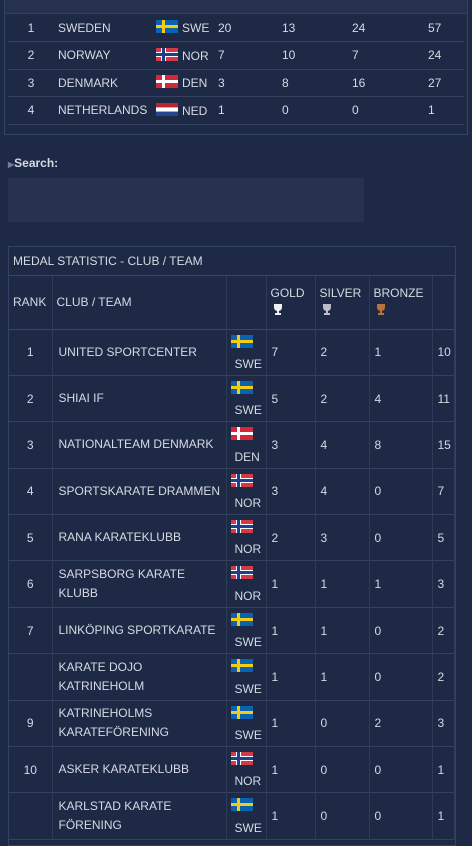 The image size is (472, 846). I want to click on rank: 3, so click(31, 82).